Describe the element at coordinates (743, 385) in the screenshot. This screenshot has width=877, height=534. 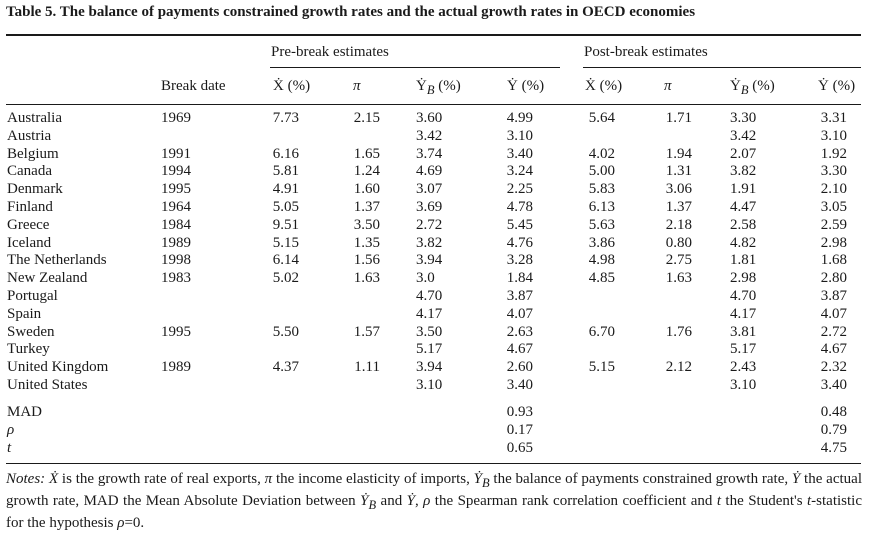
I see `cell-post-yb: 3.10` at that location.